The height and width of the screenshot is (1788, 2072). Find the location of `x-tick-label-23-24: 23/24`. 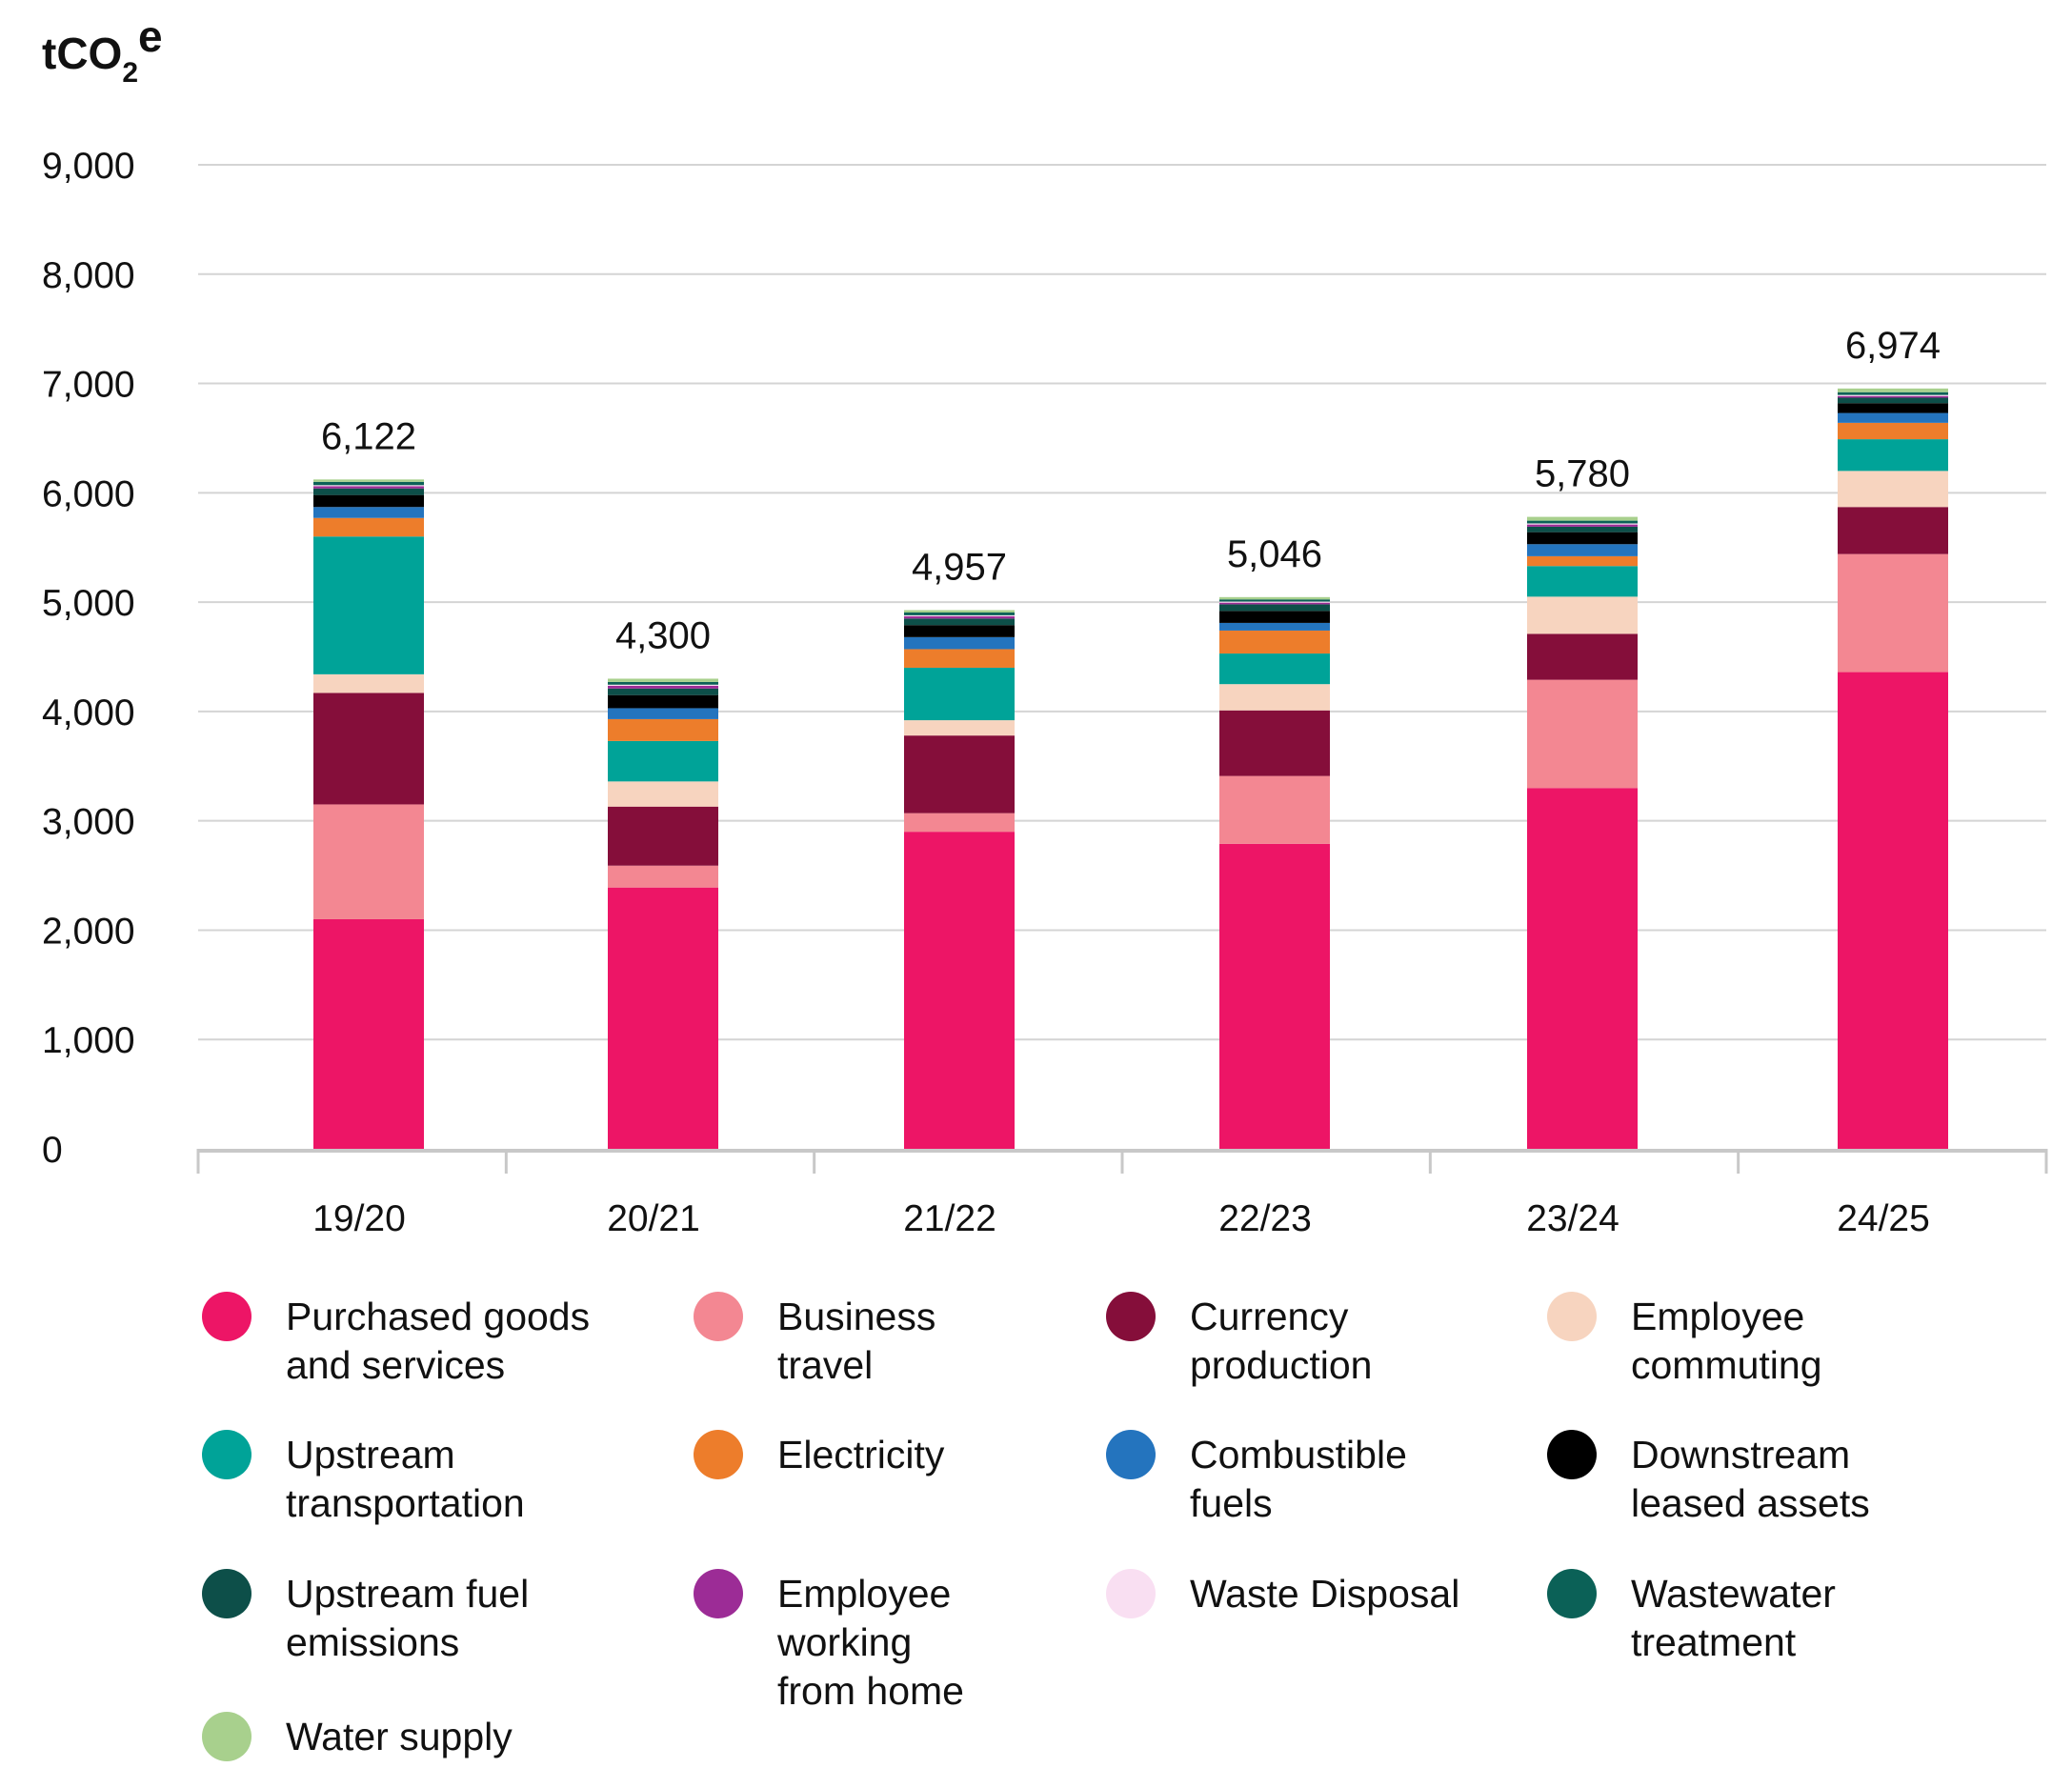

x-tick-label-23-24: 23/24 is located at coordinates (1572, 1218).